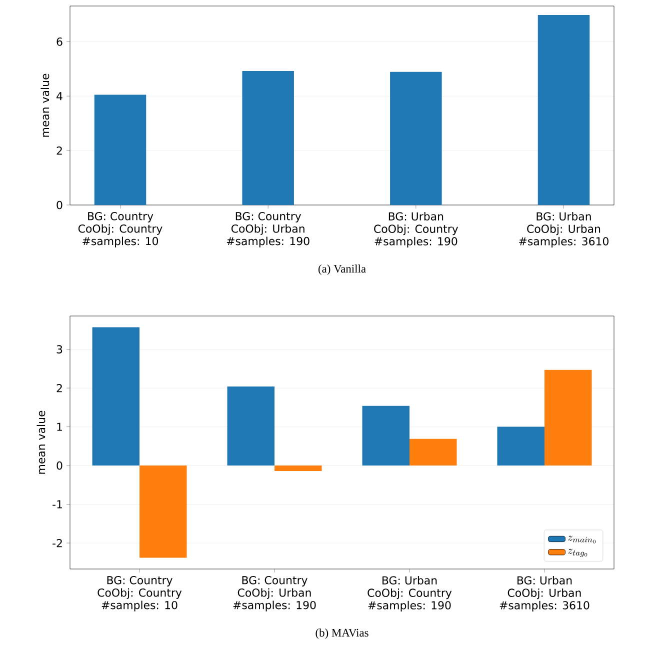 This screenshot has width=653, height=671. Describe the element at coordinates (59, 96) in the screenshot. I see `y-tick-label: 4` at that location.